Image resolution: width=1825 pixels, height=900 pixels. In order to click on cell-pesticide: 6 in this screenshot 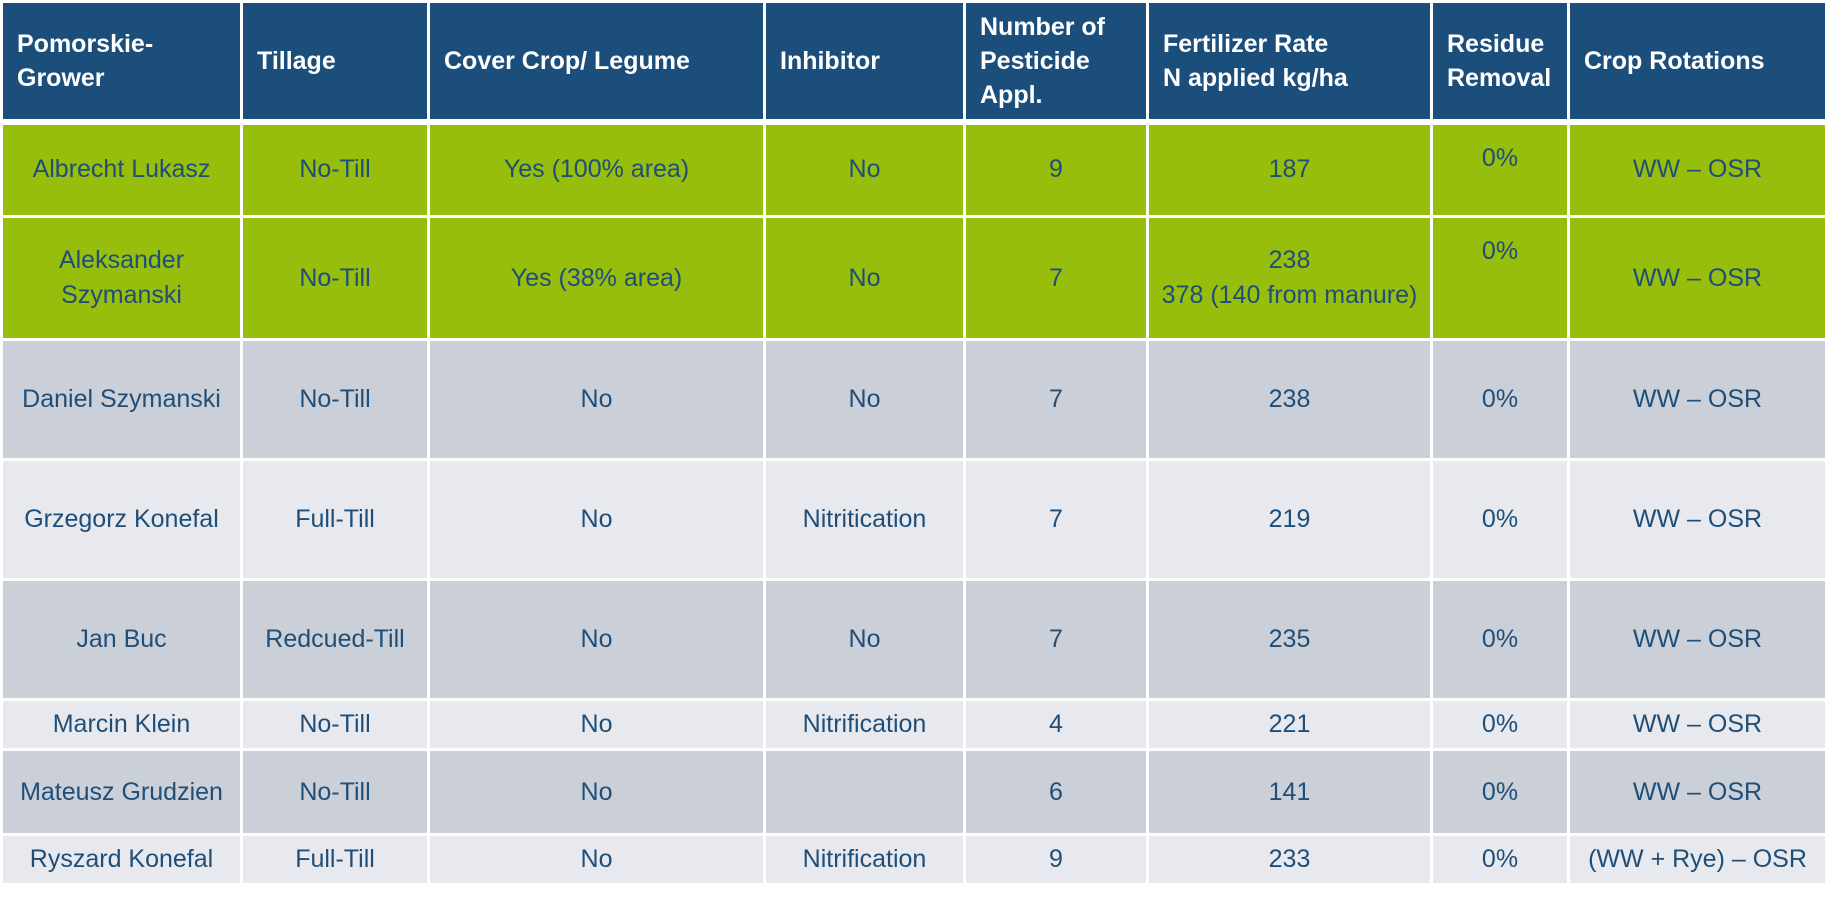, I will do `click(1056, 792)`.